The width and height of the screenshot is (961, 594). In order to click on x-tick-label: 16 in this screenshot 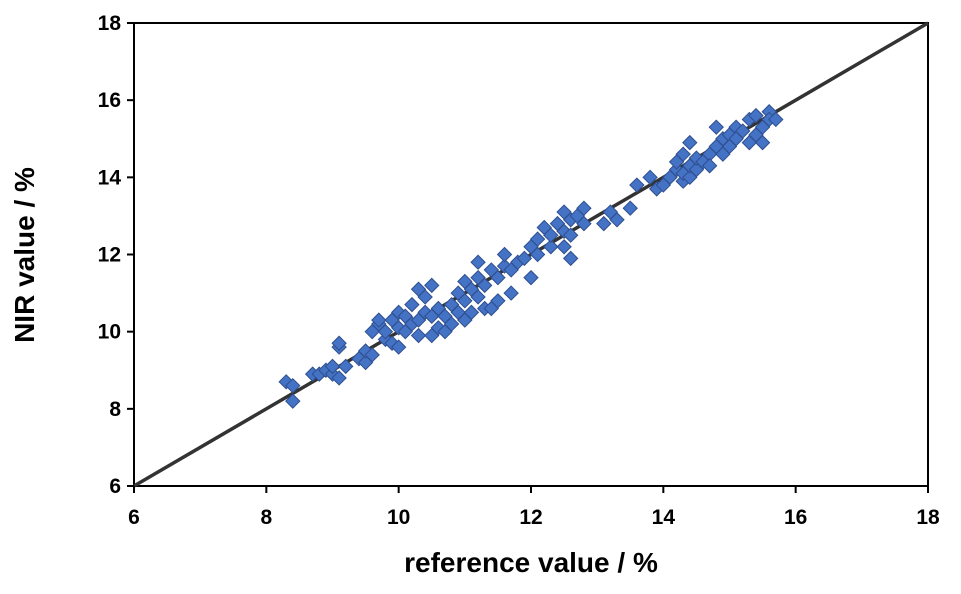, I will do `click(795, 517)`.